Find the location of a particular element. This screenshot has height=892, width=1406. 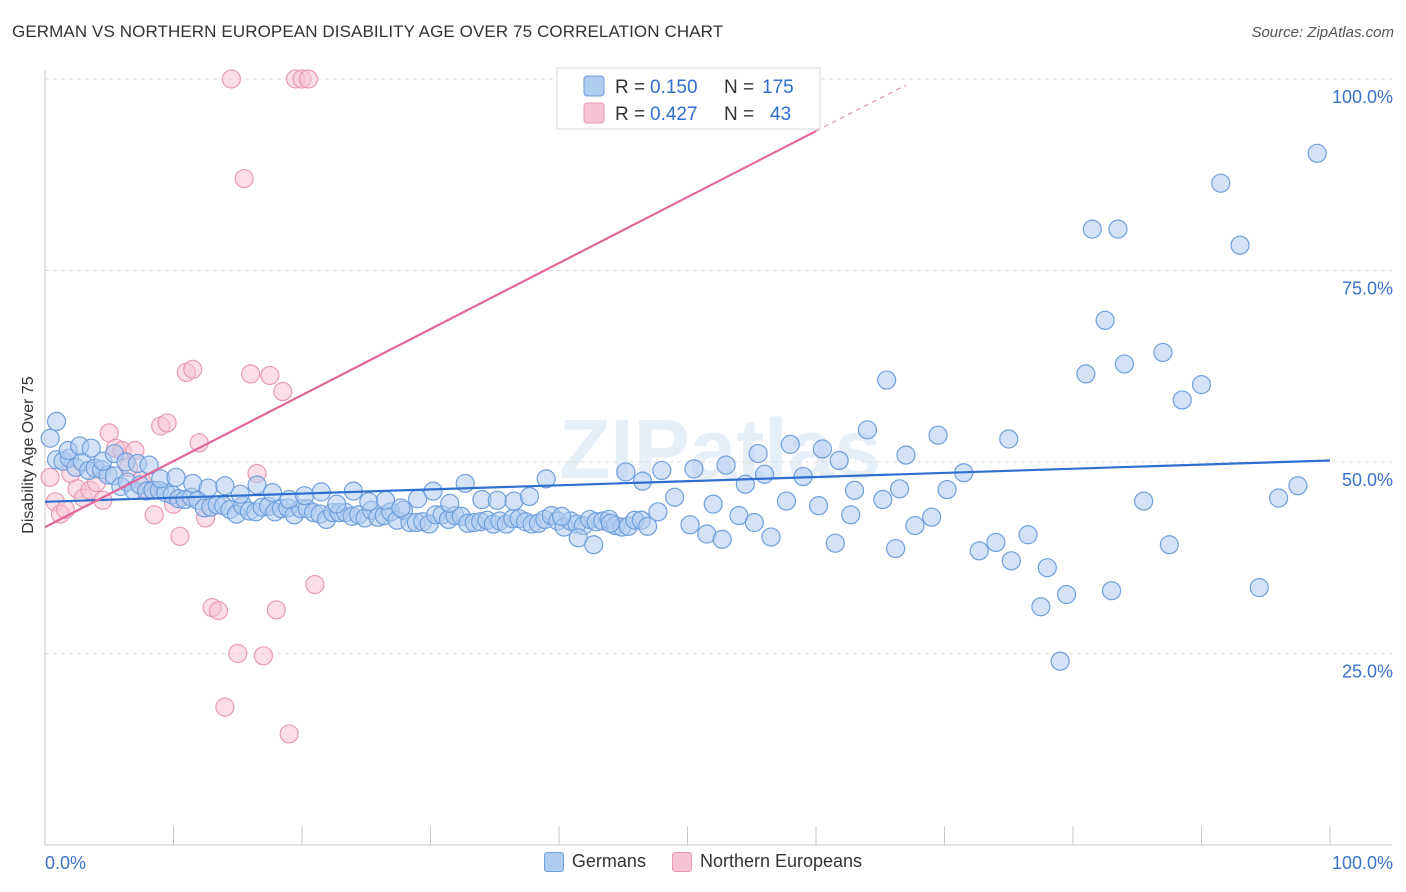

y-tick-label: 25.0% is located at coordinates (1367, 672).